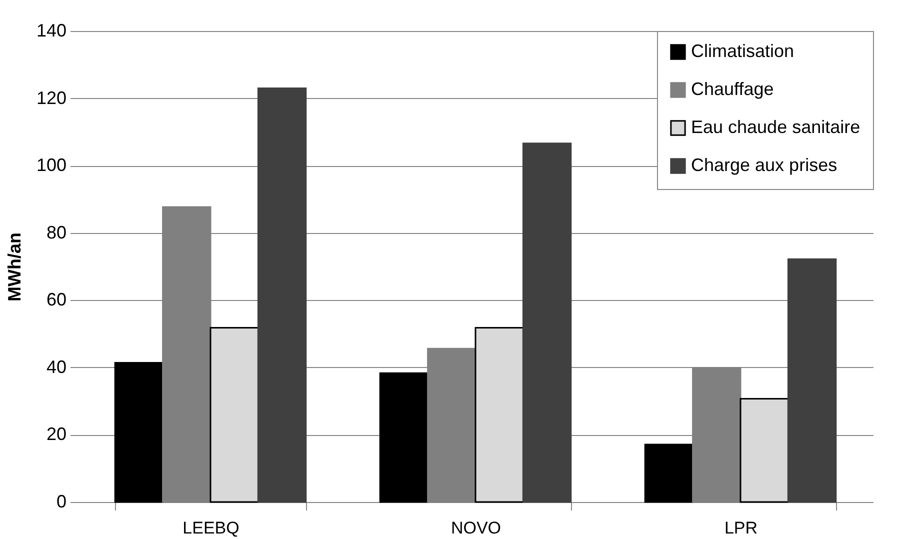 The height and width of the screenshot is (539, 906). I want to click on y-tick-label: 140, so click(51, 30).